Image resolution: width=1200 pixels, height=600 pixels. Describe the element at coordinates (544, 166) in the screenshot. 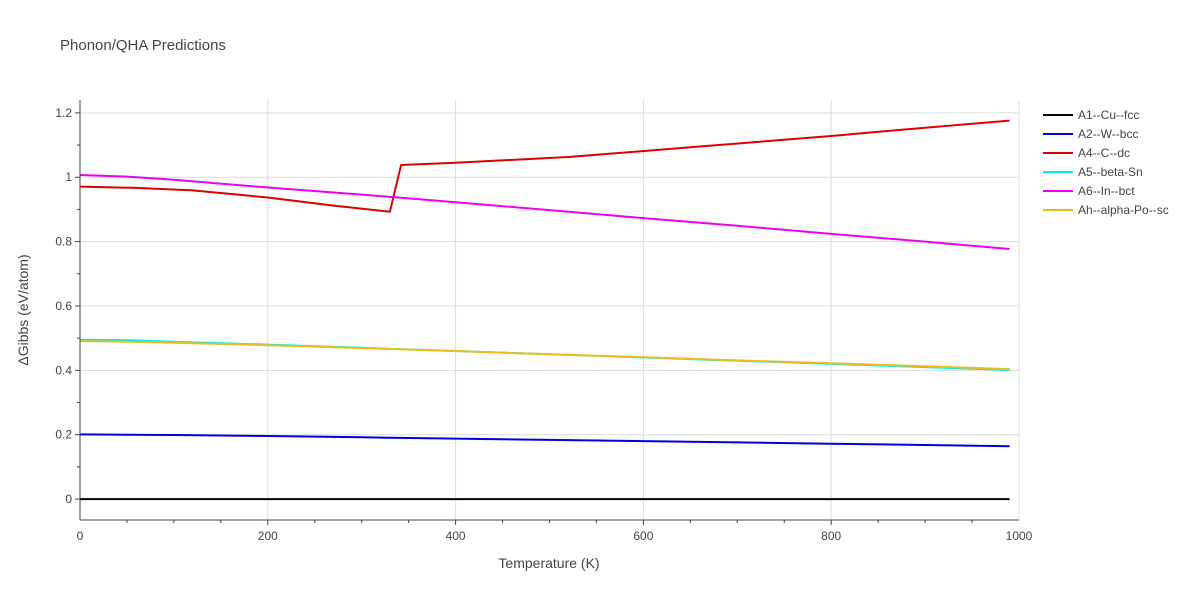

I see `series-line-a4-c-dc` at that location.